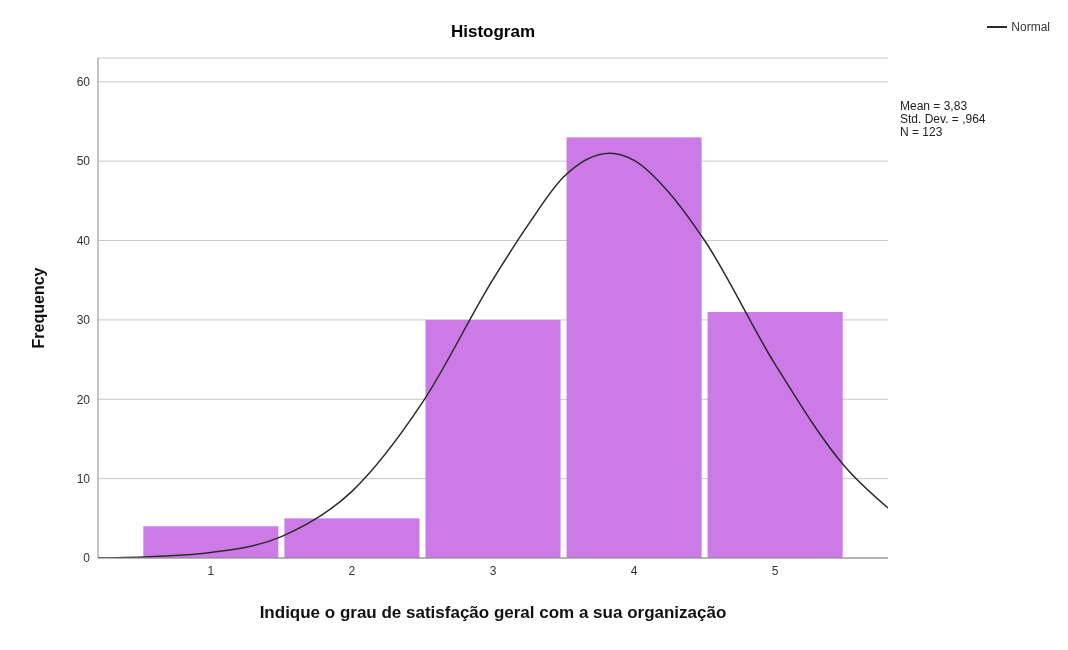 This screenshot has width=1068, height=650. I want to click on x-tick-label: 1, so click(211, 570).